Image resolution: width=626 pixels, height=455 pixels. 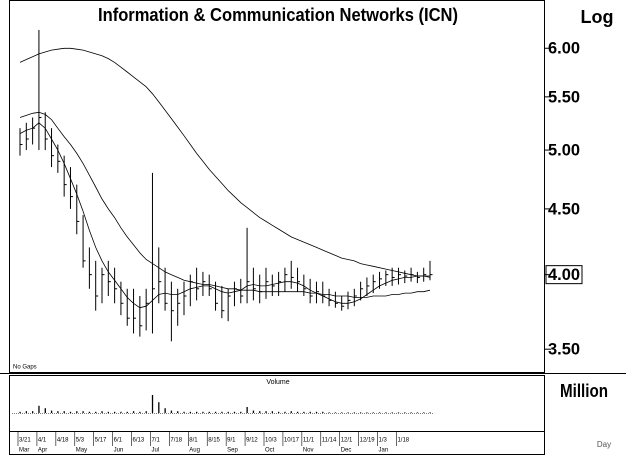 What do you see at coordinates (564, 349) in the screenshot?
I see `y-tick-label: 3.50` at bounding box center [564, 349].